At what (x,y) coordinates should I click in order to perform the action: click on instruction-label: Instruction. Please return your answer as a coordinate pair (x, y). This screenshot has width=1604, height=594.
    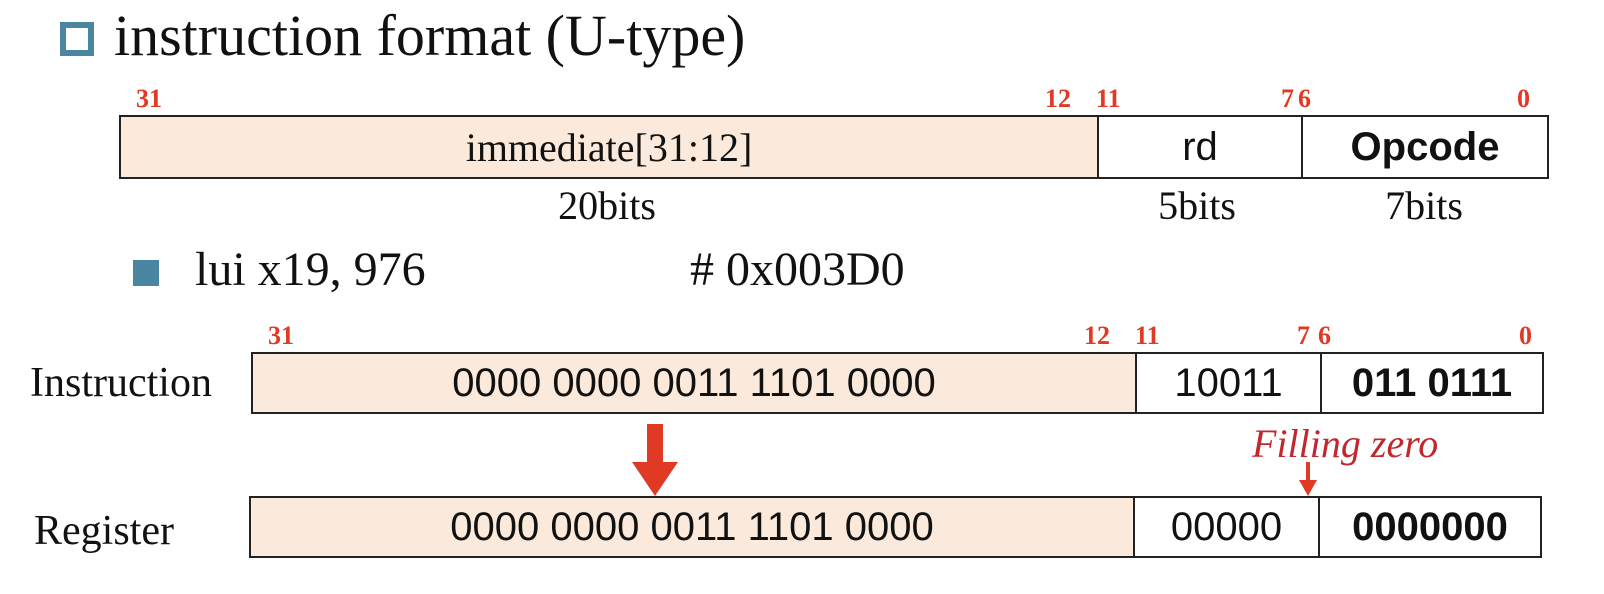
    Looking at the image, I should click on (121, 383).